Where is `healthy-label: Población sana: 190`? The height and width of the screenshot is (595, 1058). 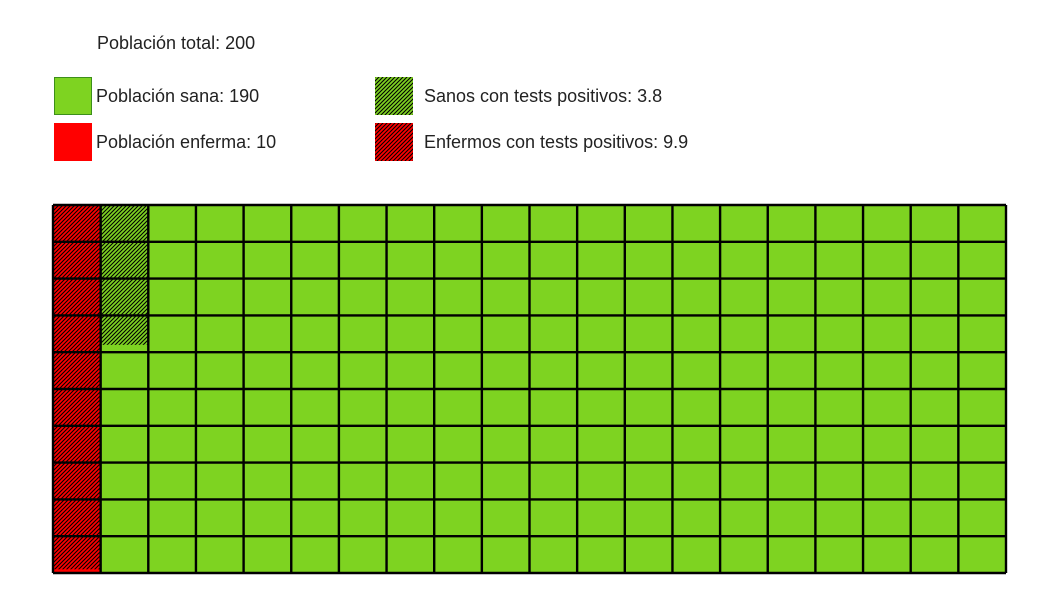
healthy-label: Población sana: 190 is located at coordinates (178, 95).